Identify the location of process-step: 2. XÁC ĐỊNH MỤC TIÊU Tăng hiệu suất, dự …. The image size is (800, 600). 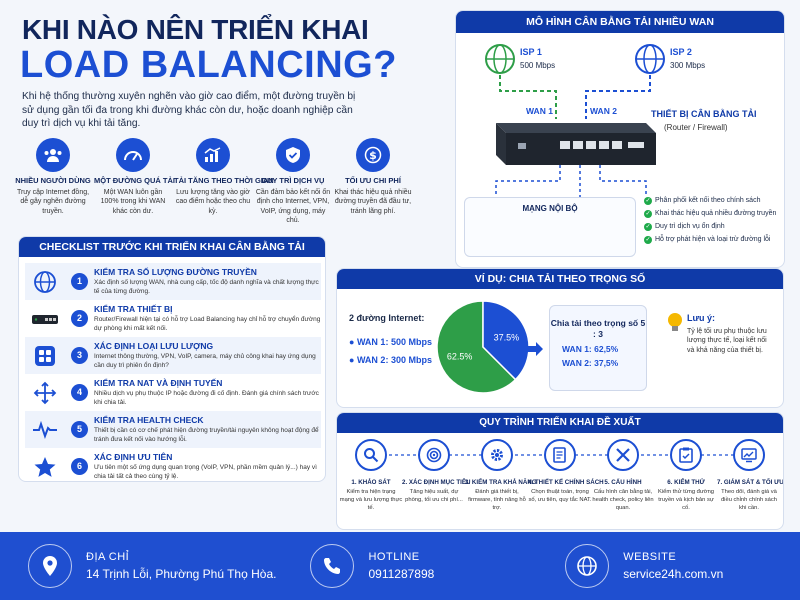
(436, 472).